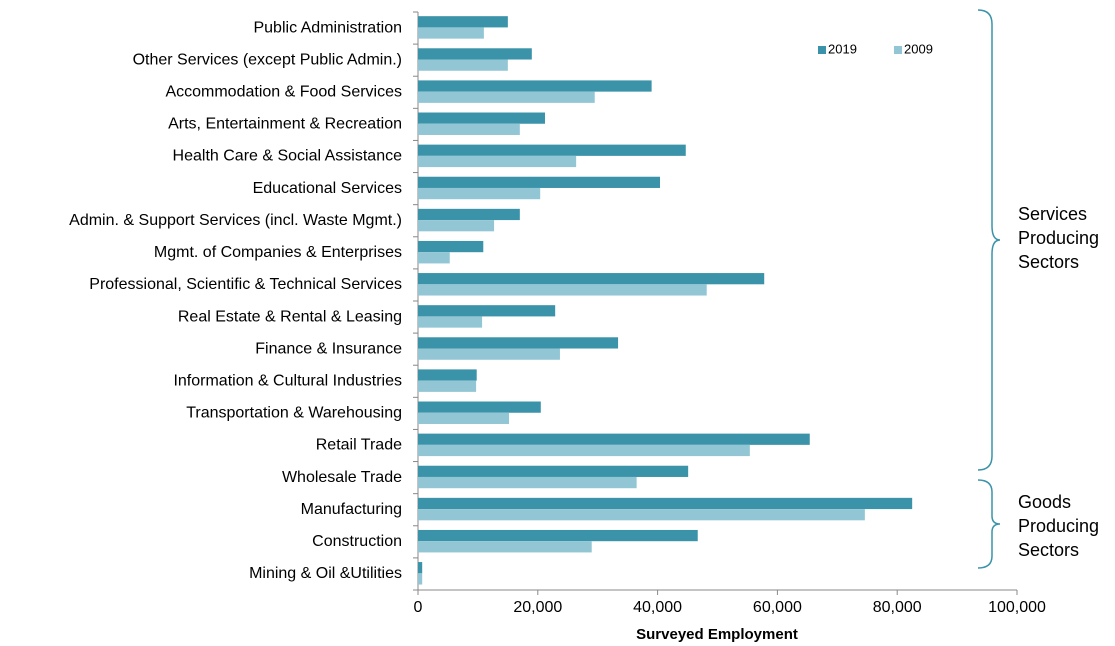 The width and height of the screenshot is (1115, 646). What do you see at coordinates (357, 541) in the screenshot?
I see `y-tick-label: Construction` at bounding box center [357, 541].